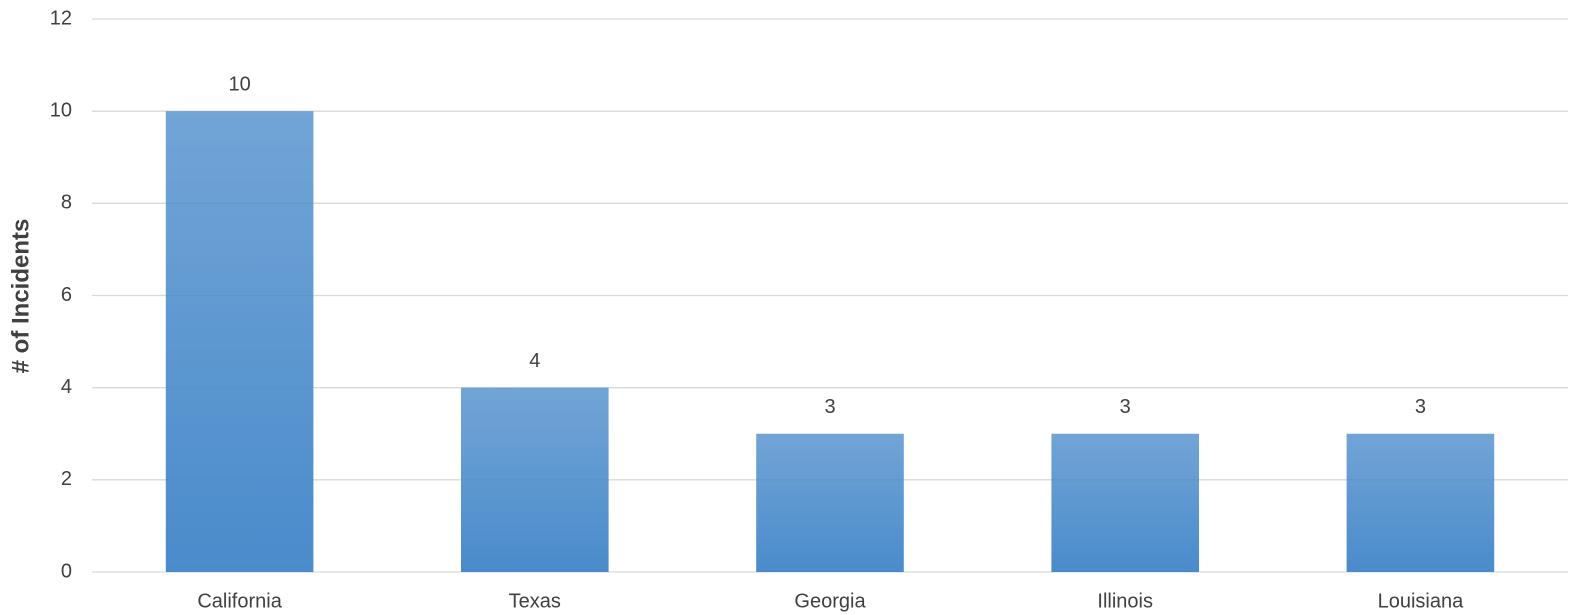 The image size is (1576, 615). What do you see at coordinates (534, 361) in the screenshot?
I see `data-label: 4` at bounding box center [534, 361].